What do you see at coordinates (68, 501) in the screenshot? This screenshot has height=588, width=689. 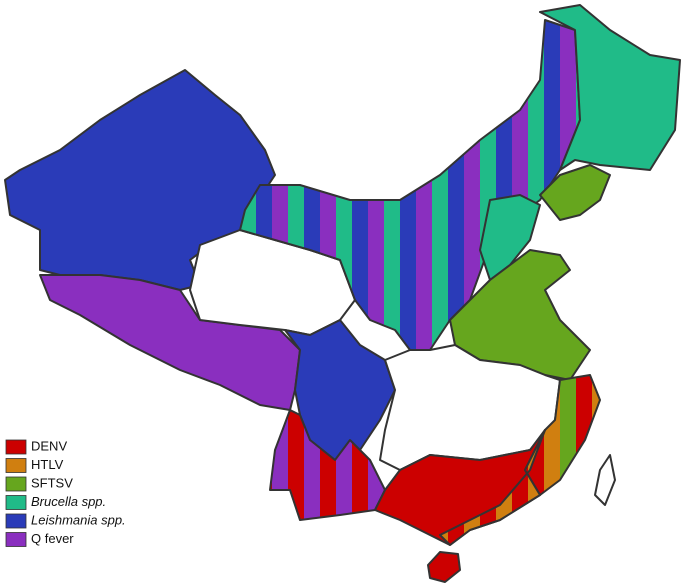 I see `legend-label: Brucella spp.` at bounding box center [68, 501].